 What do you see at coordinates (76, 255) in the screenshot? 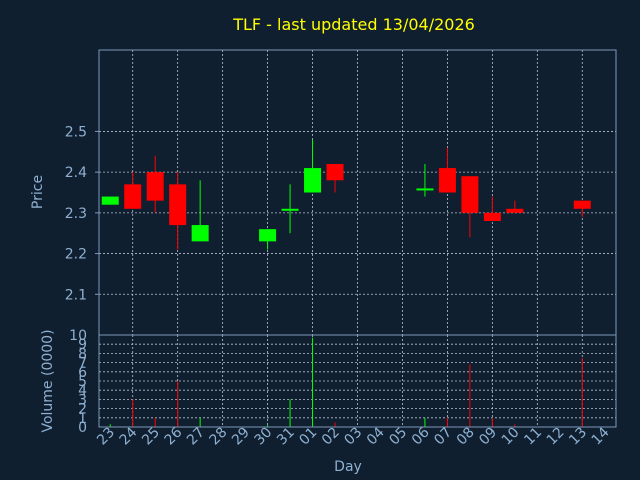
I see `price-tick-label: 2.2` at bounding box center [76, 255].